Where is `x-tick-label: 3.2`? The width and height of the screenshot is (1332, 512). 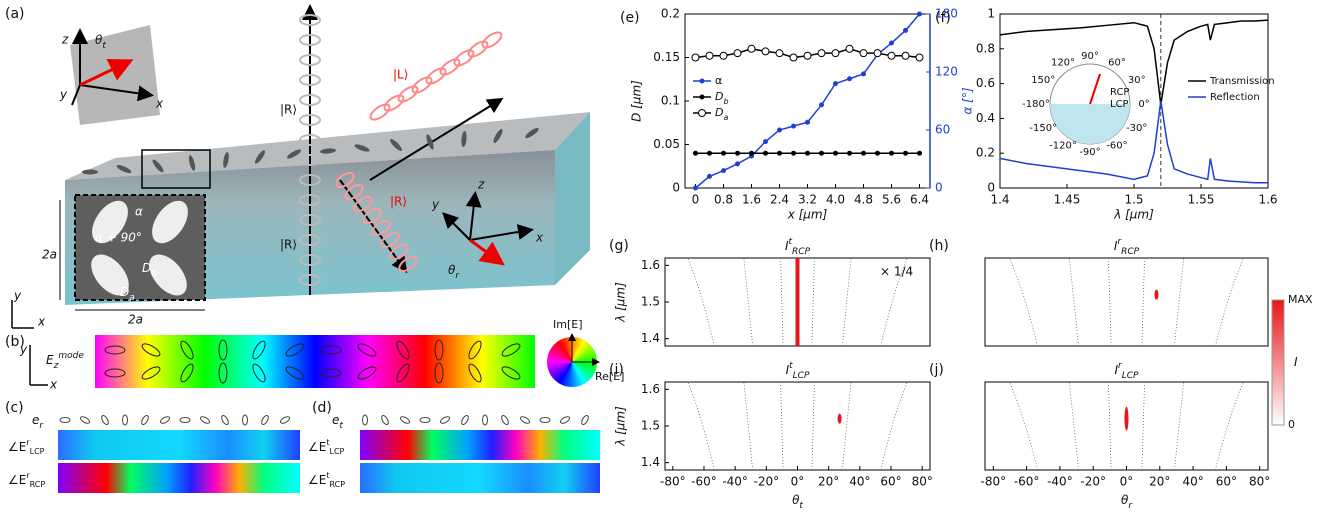
x-tick-label: 3.2 is located at coordinates (807, 200).